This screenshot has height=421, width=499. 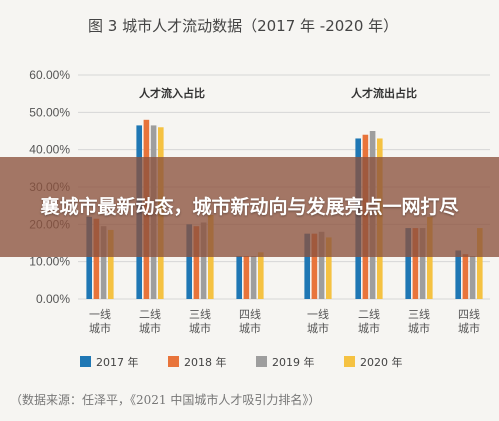 I want to click on legend-label: 2019 年, so click(x=293, y=362).